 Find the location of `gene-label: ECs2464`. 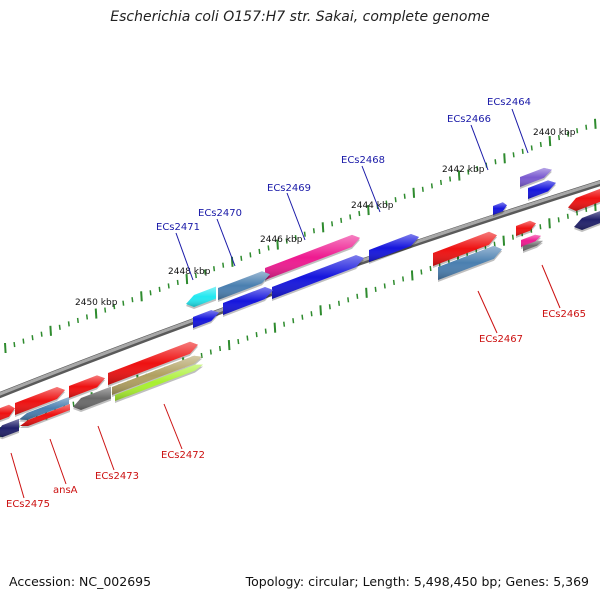

gene-label: ECs2464 is located at coordinates (509, 102).